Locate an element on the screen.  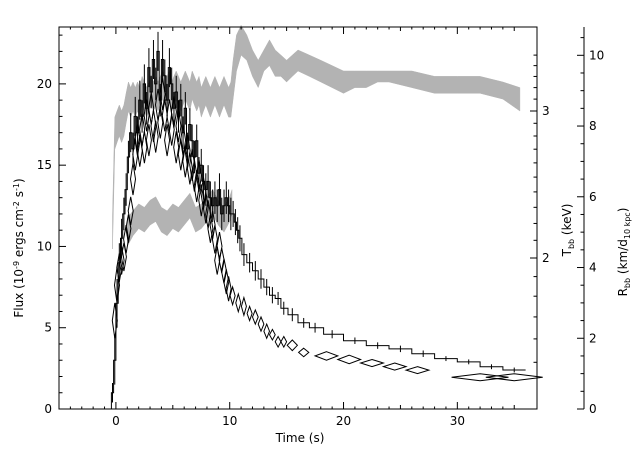
r-bb-tick-label: 0 is located at coordinates (593, 409).